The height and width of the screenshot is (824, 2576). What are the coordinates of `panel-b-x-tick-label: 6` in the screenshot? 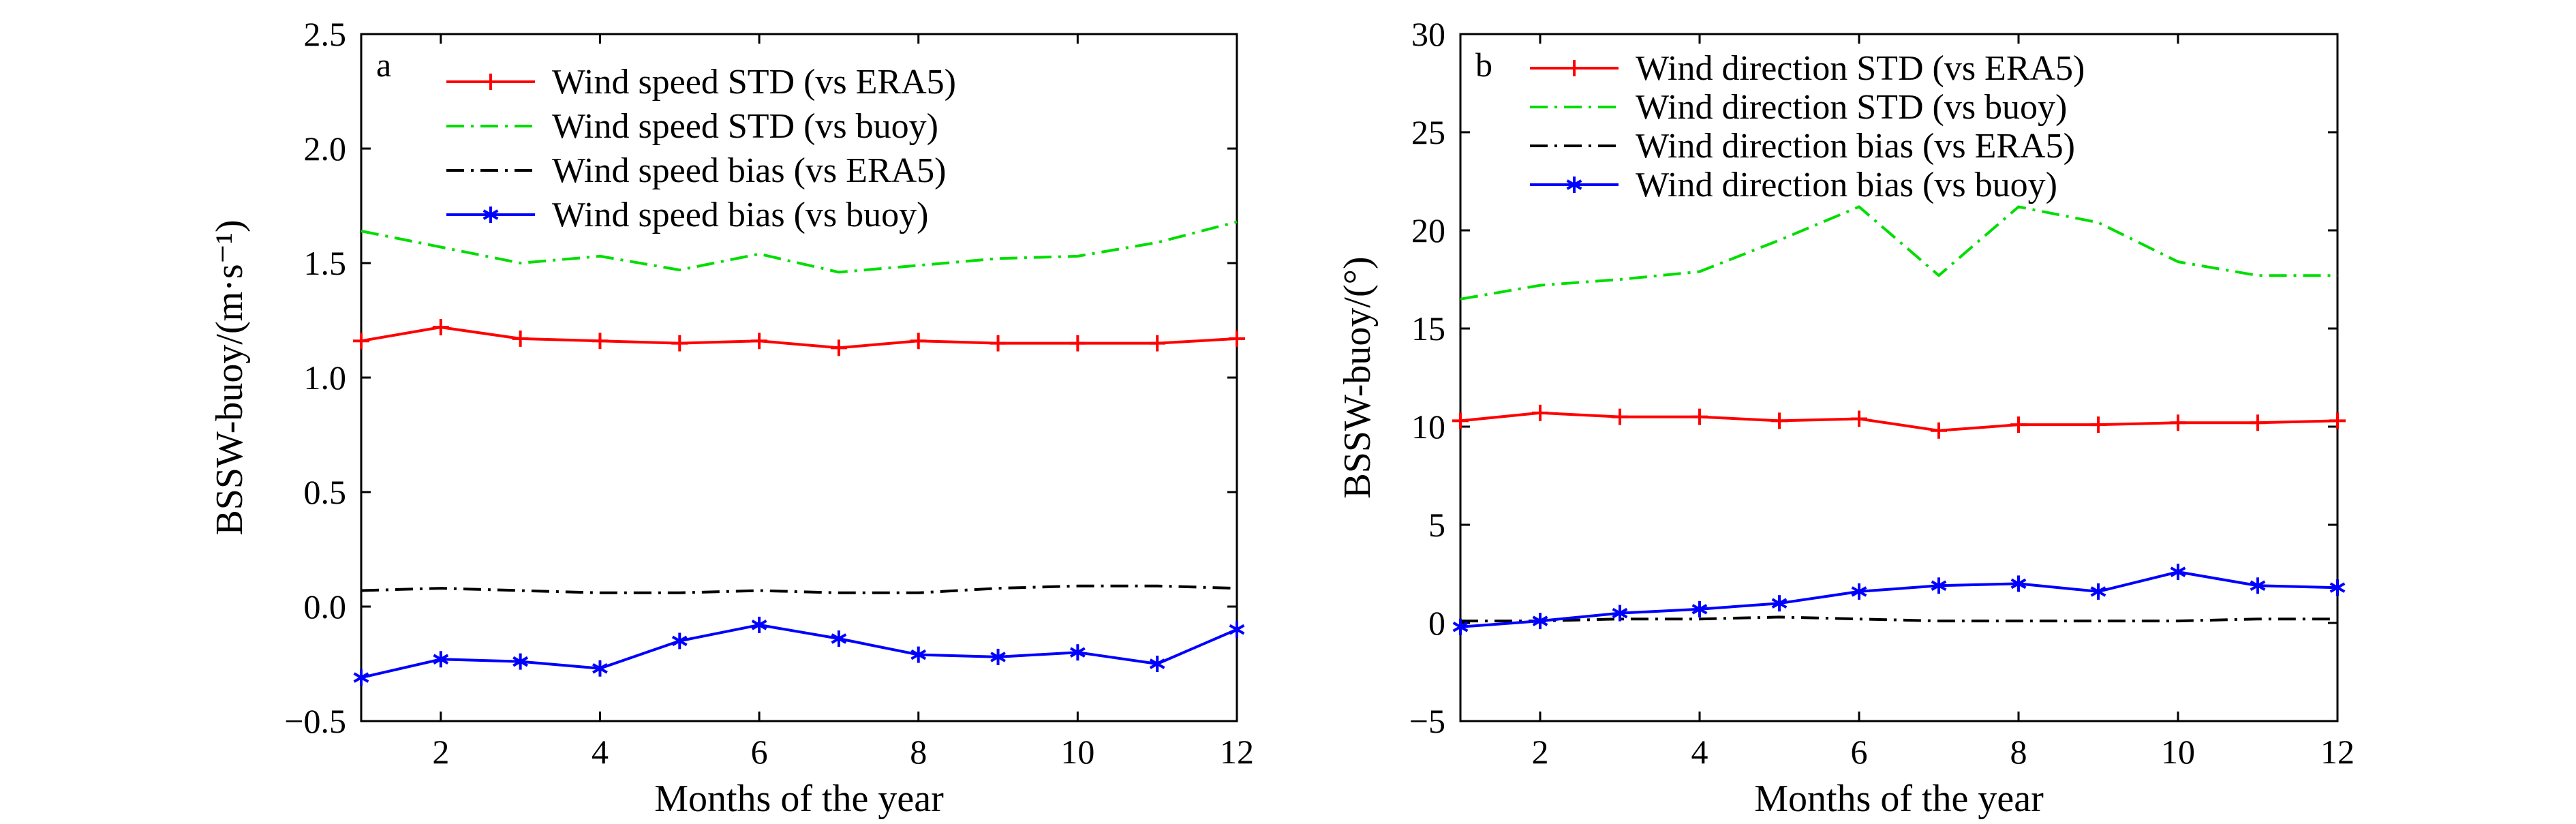 It's located at (1860, 752).